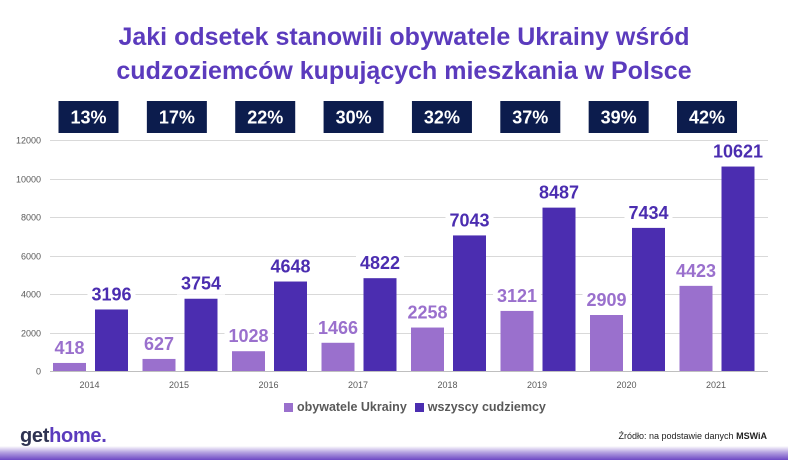 The height and width of the screenshot is (460, 788). Describe the element at coordinates (89, 385) in the screenshot. I see `x-tick-label: 2014` at that location.